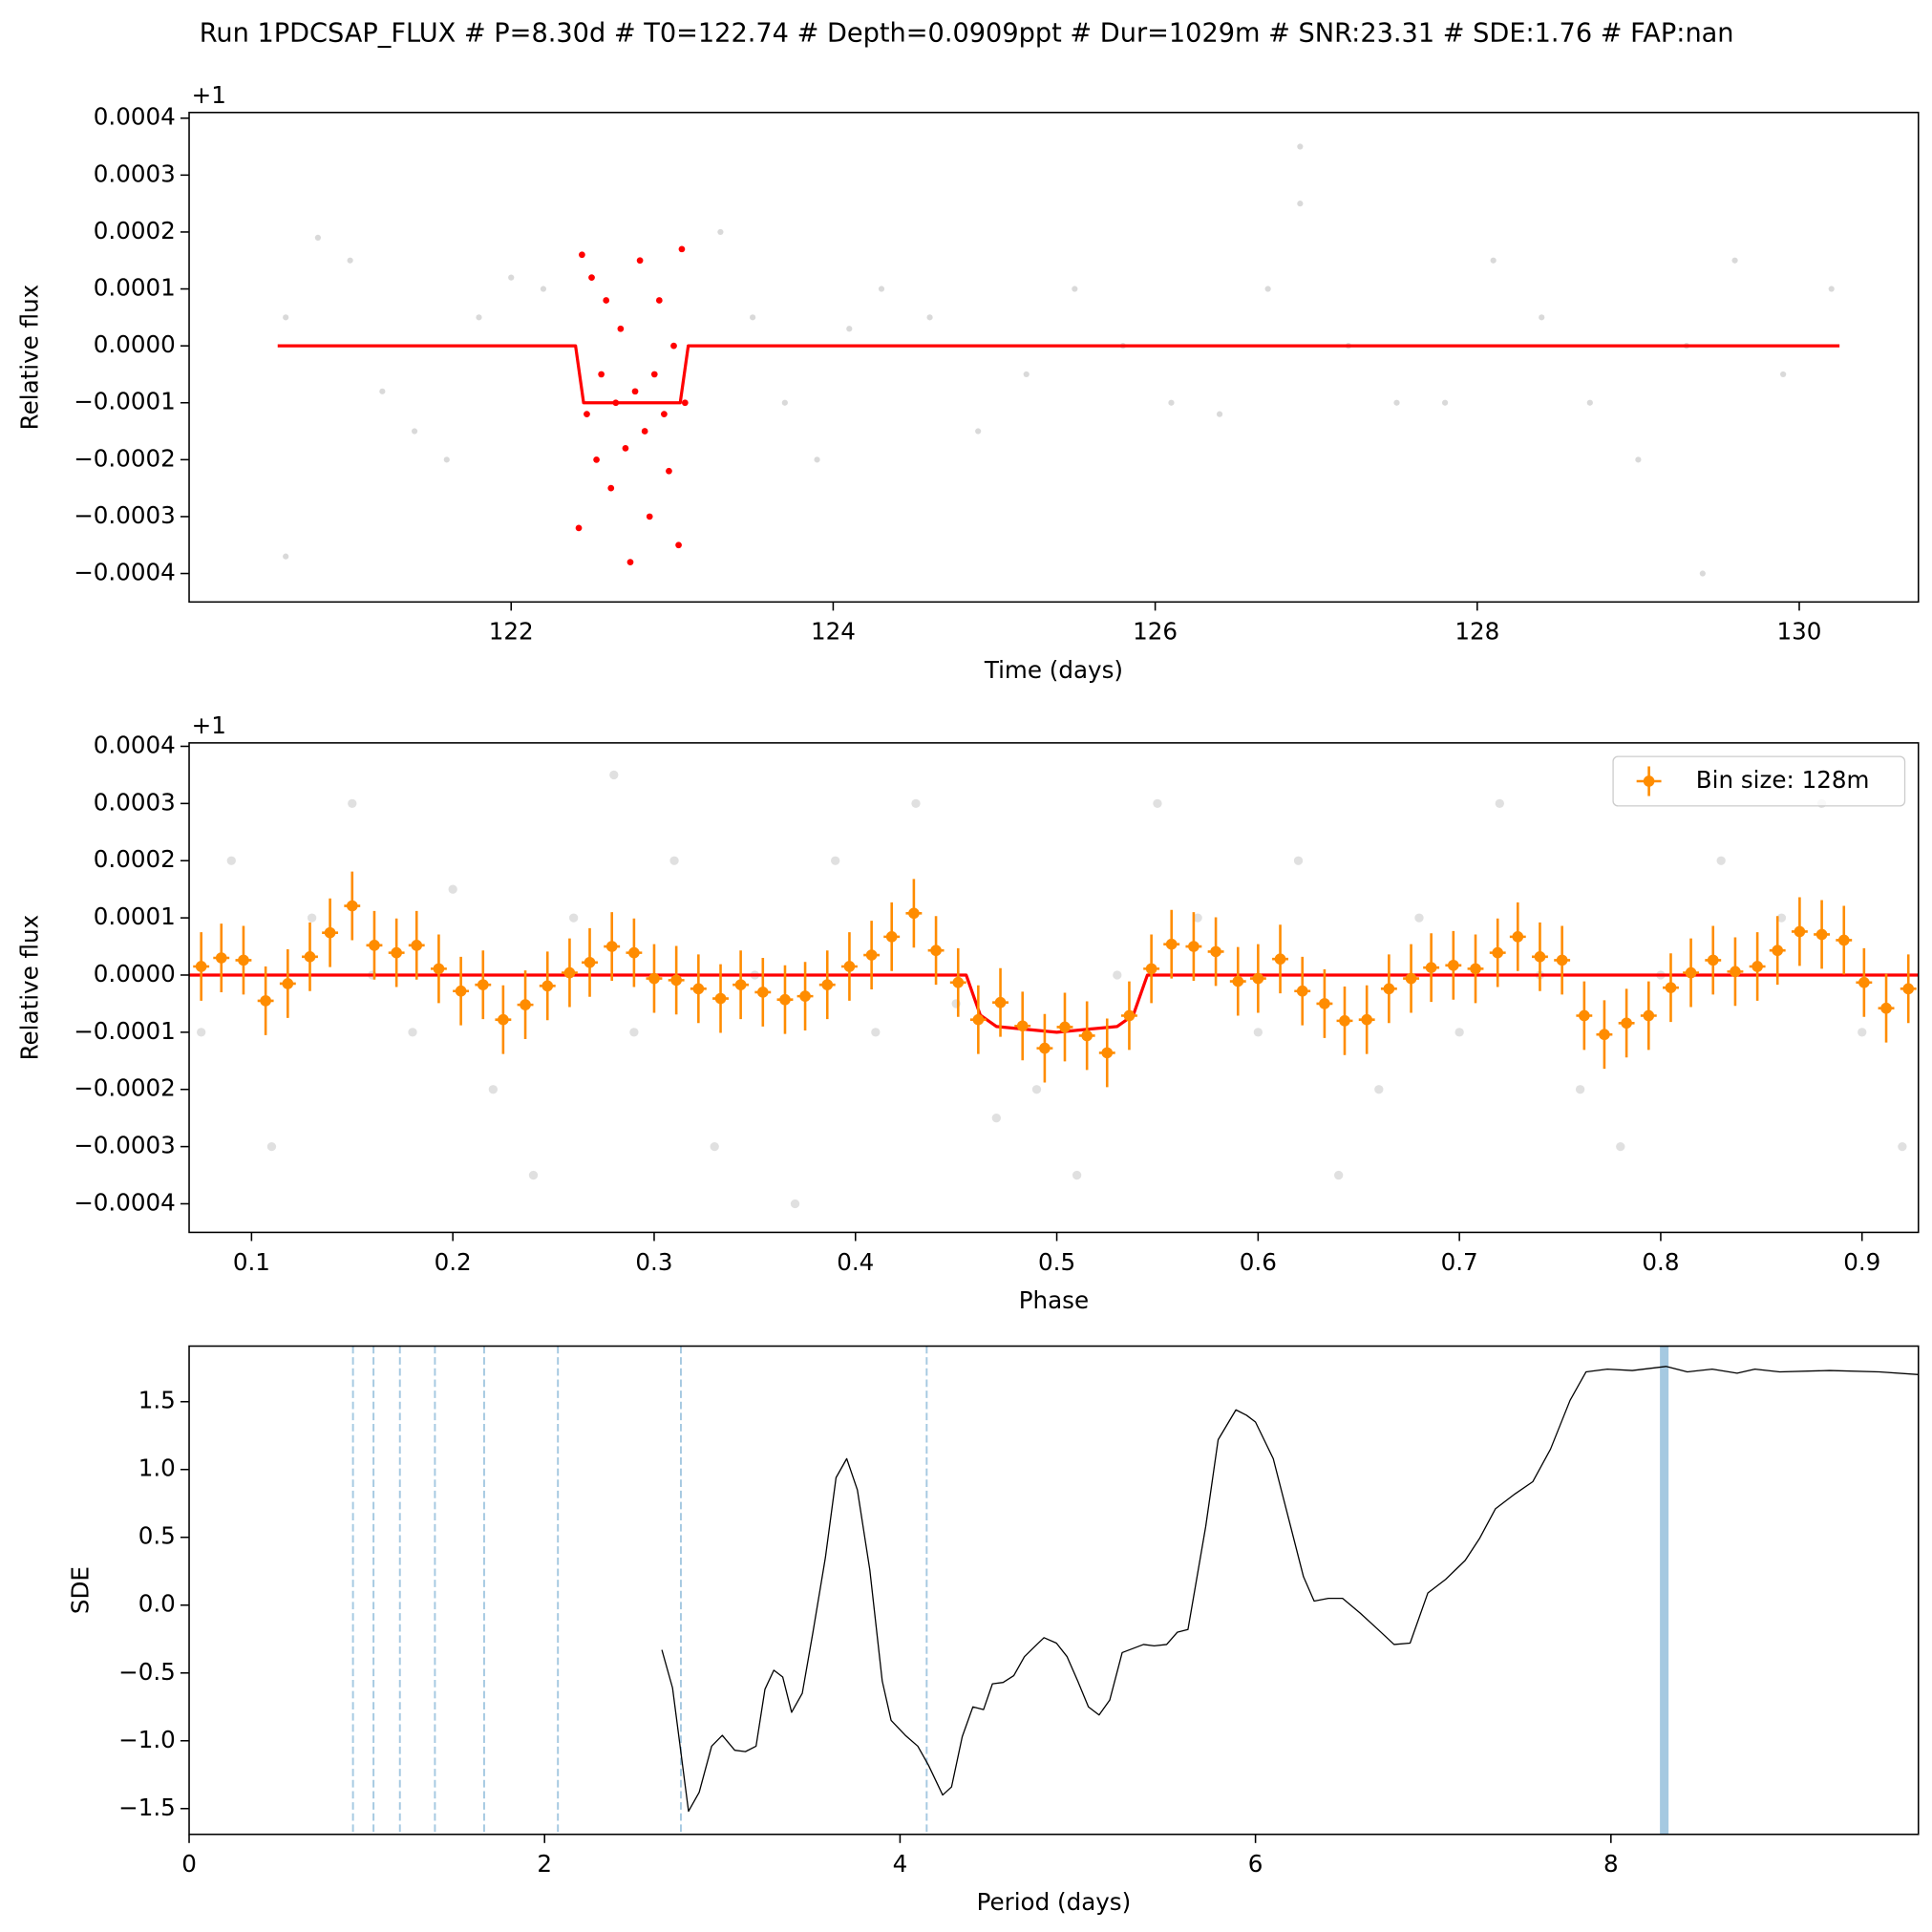 The image size is (1932, 1932). Describe the element at coordinates (29, 358) in the screenshot. I see `y-axis-label: Relative flux` at that location.